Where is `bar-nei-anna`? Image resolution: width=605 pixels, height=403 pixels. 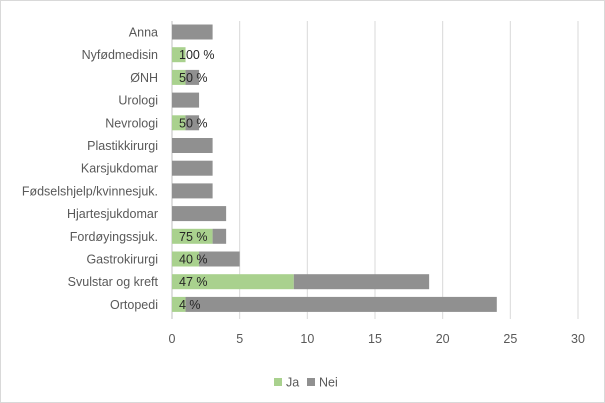
bar-nei-anna is located at coordinates (192, 32).